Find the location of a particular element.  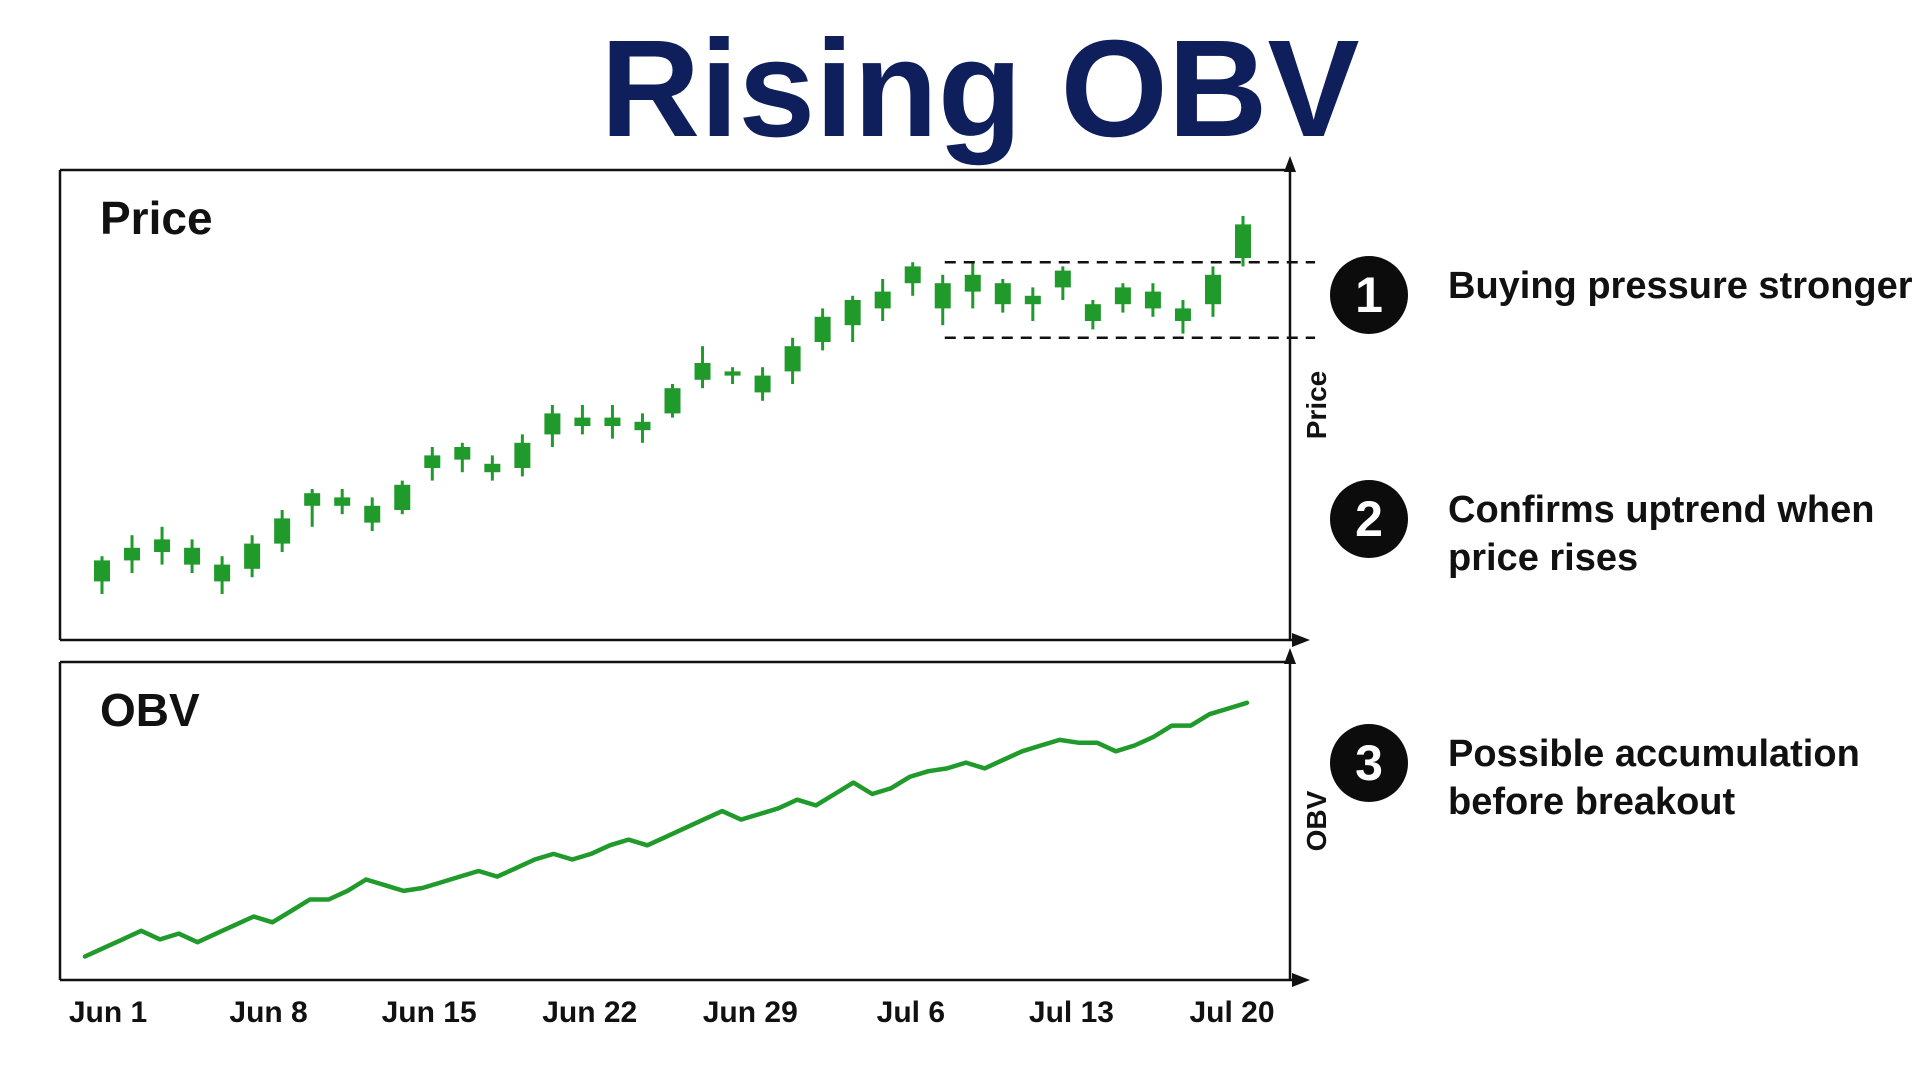

chart-title: Rising OBV is located at coordinates (980, 89).